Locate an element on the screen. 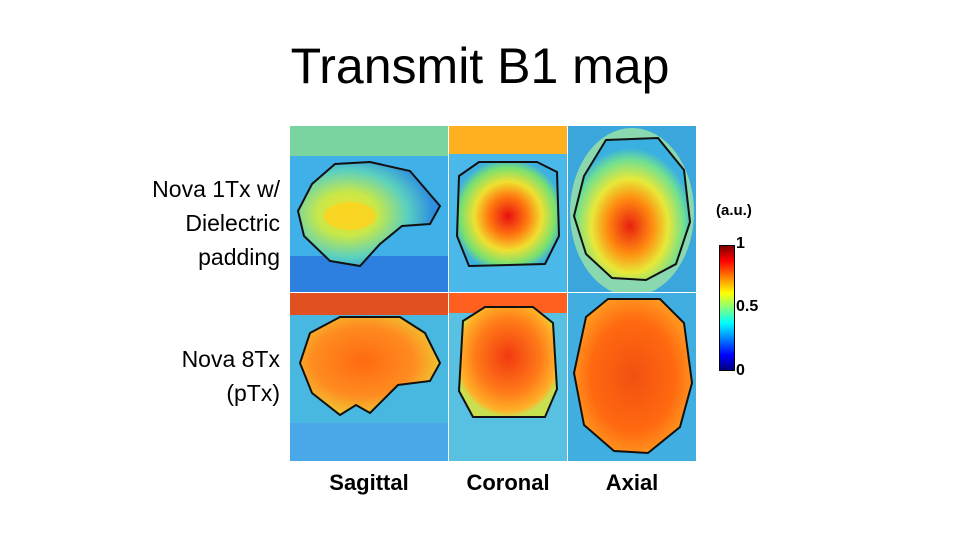 The width and height of the screenshot is (960, 540). row-label-line: padding is located at coordinates (239, 257).